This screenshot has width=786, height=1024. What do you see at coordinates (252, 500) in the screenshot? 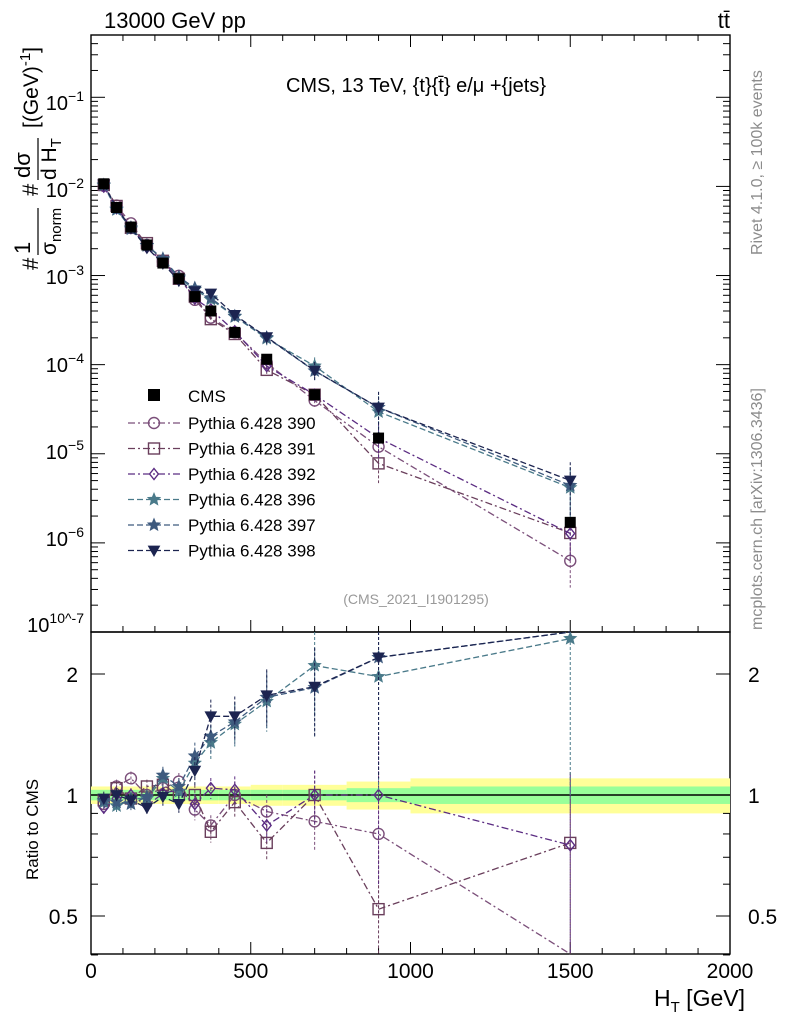
I see `legend-label: Pythia 6.428 396` at bounding box center [252, 500].